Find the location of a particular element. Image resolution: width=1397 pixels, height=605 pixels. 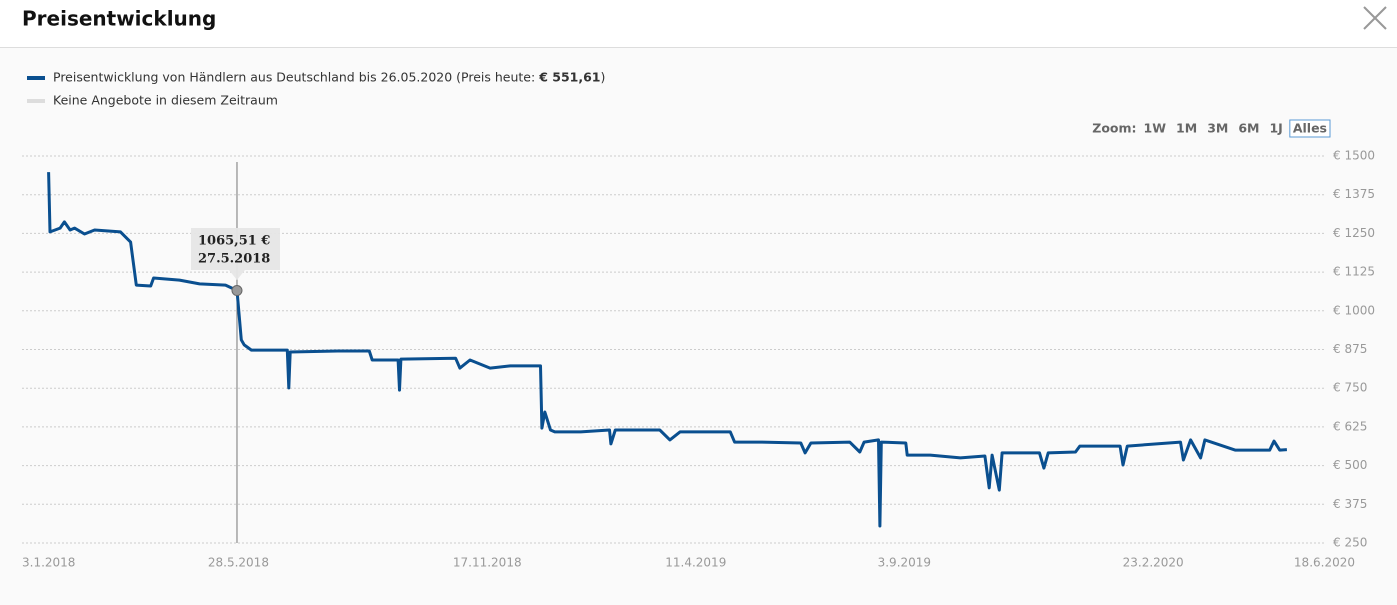

x-tick-label: 28.5.2018 is located at coordinates (238, 563).